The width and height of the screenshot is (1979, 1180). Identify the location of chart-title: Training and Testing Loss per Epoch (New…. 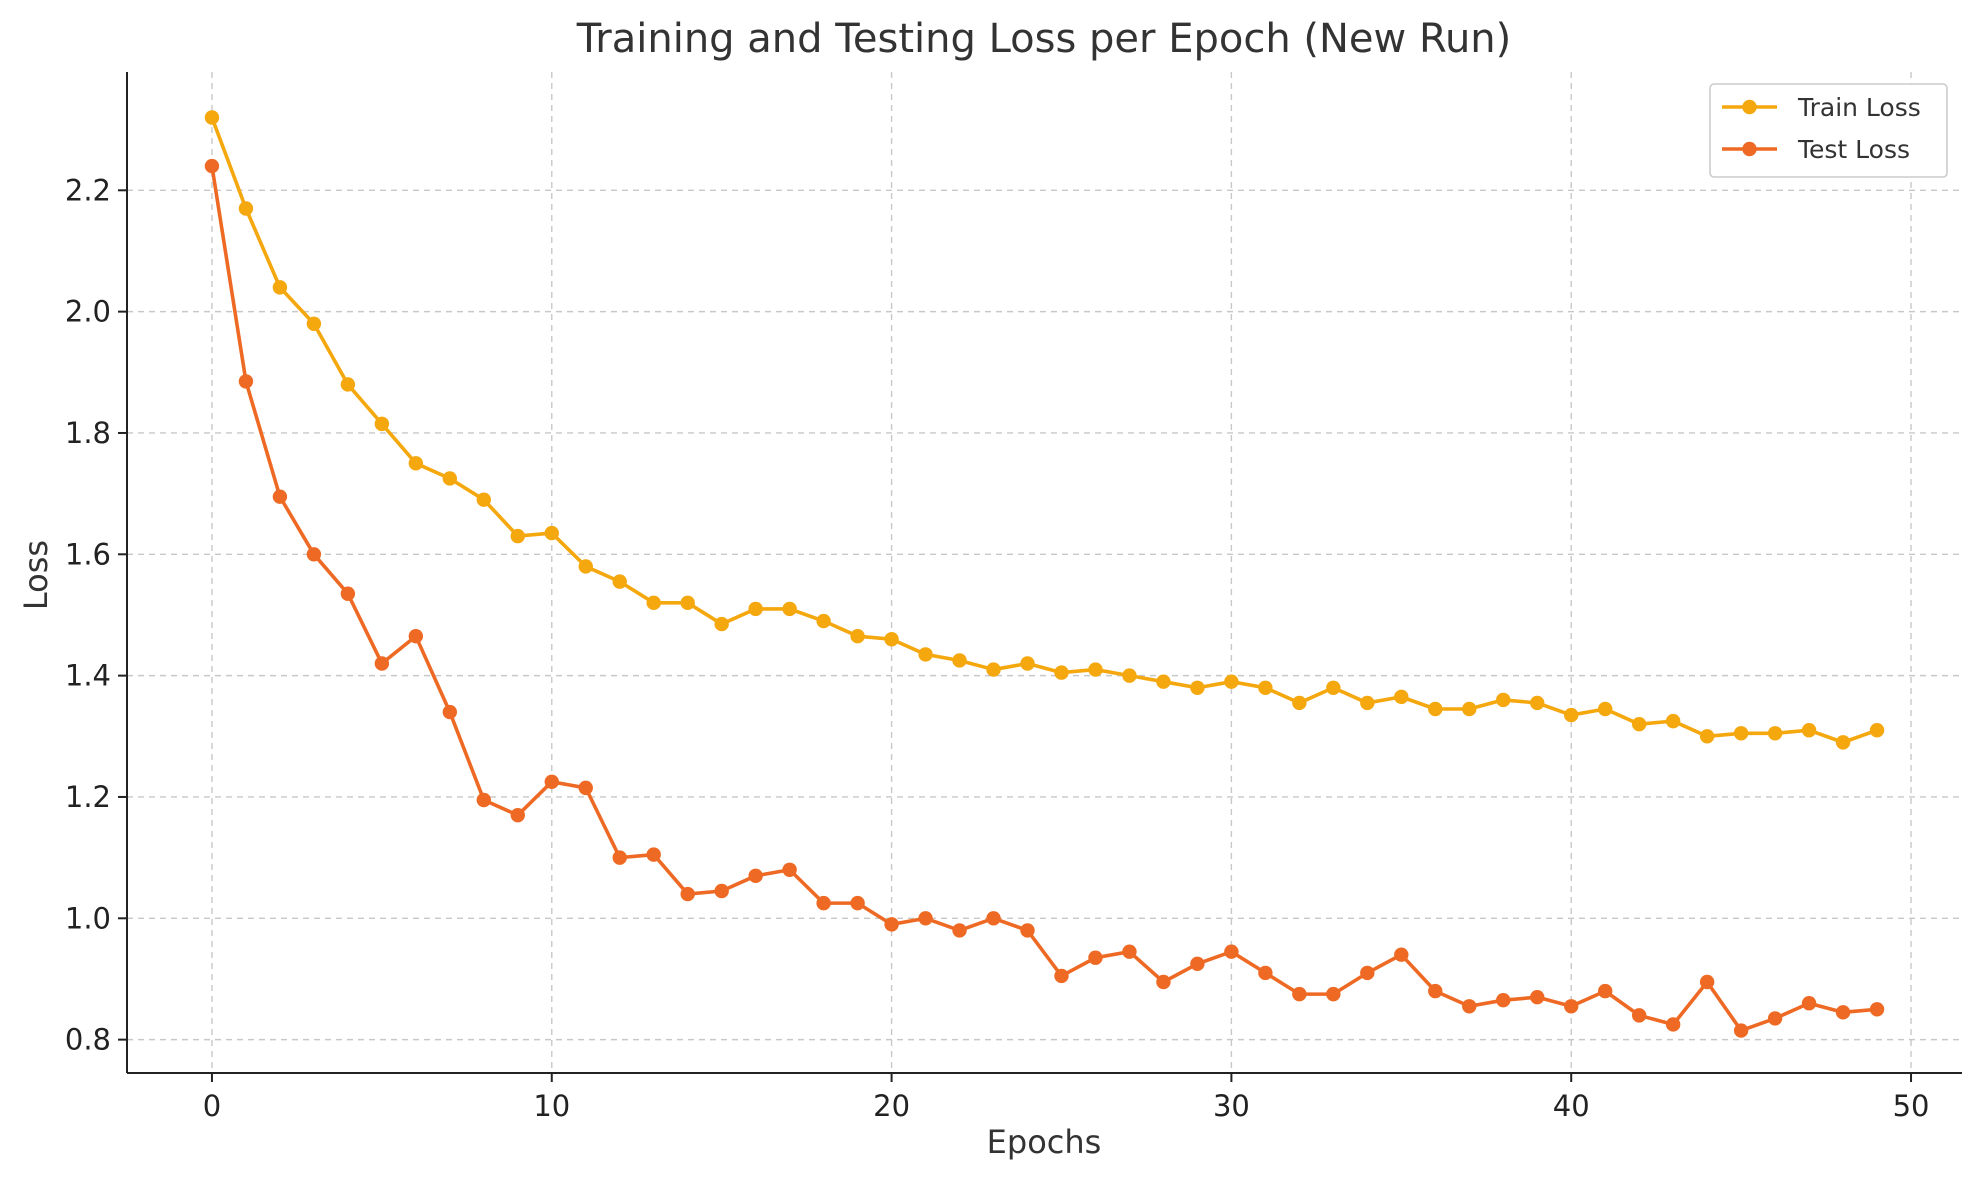
(1044, 39).